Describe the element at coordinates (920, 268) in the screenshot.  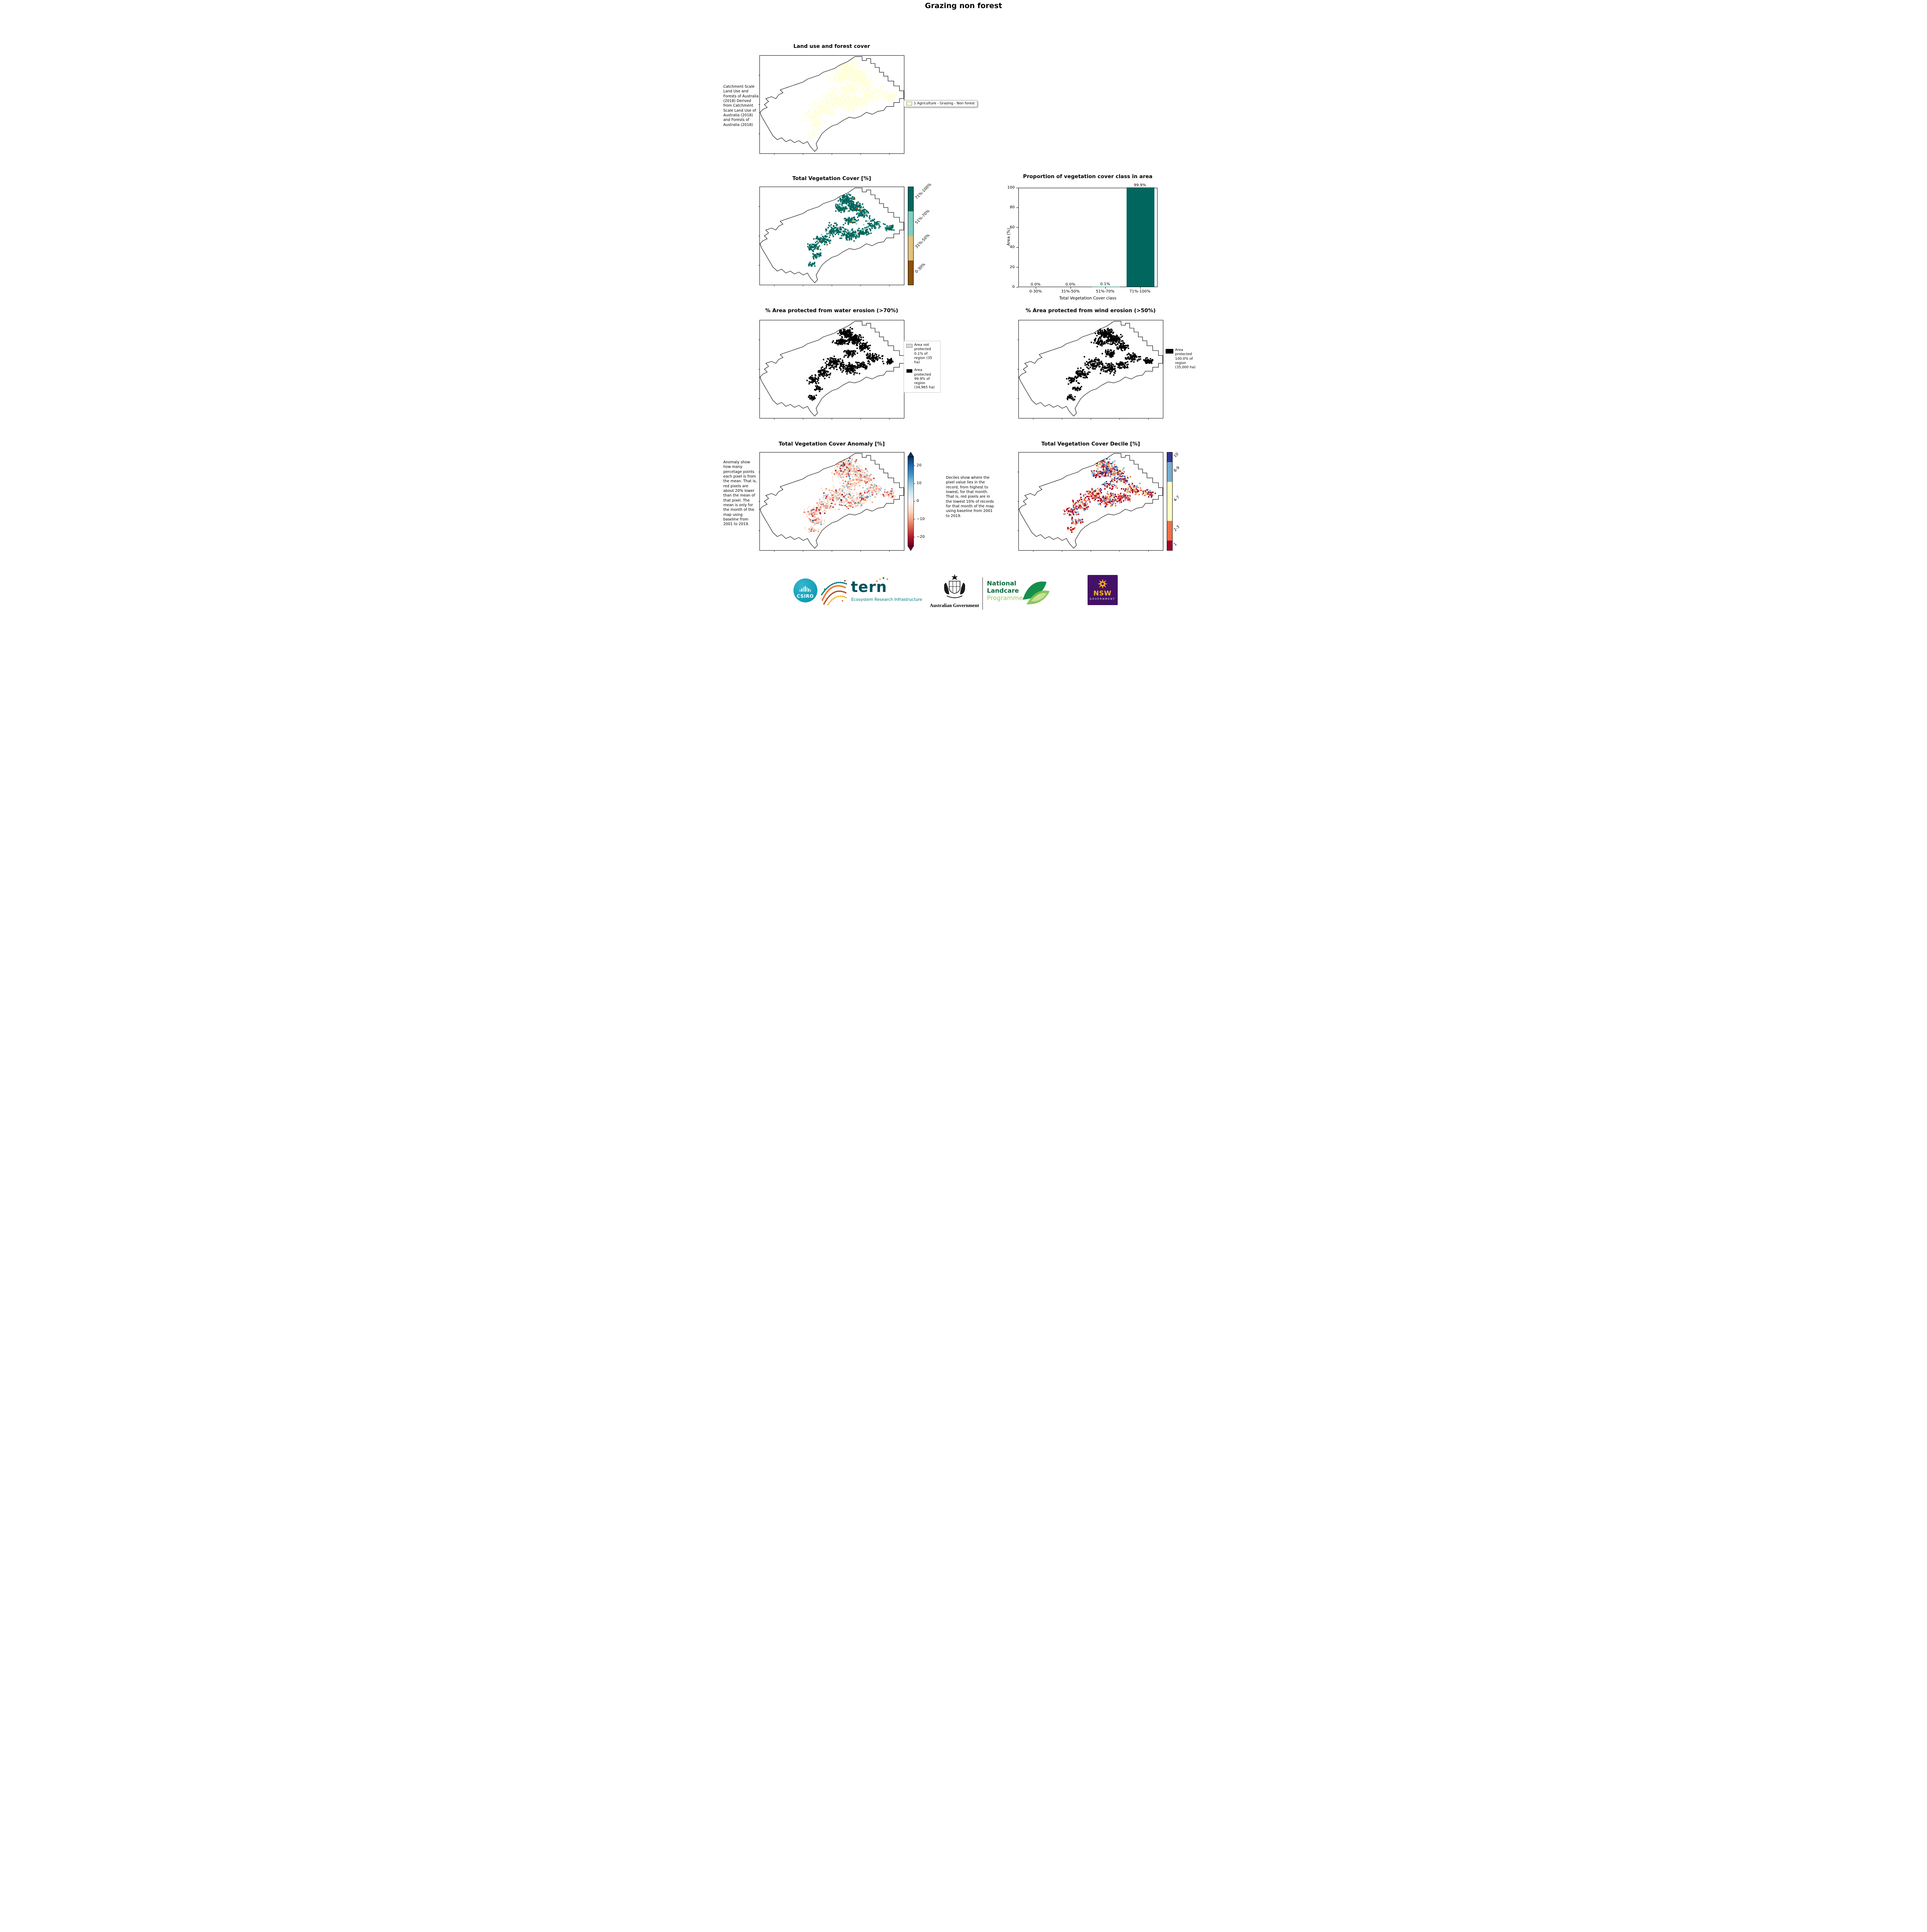
I see `tvc-cb-label-4: 0-30%` at that location.